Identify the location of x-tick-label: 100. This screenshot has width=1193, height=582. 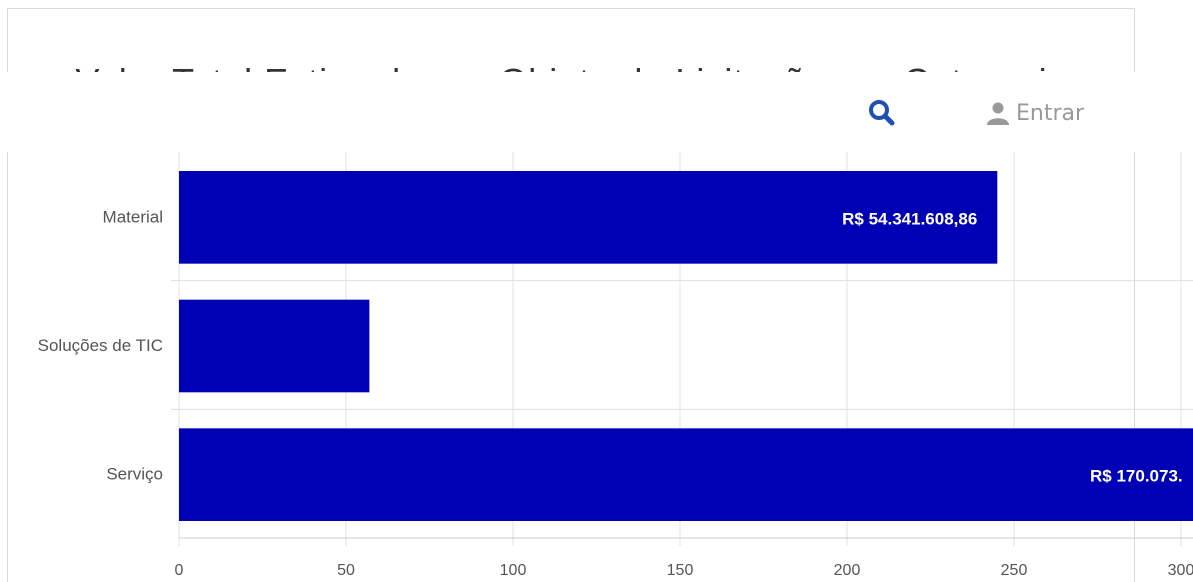
(513, 570).